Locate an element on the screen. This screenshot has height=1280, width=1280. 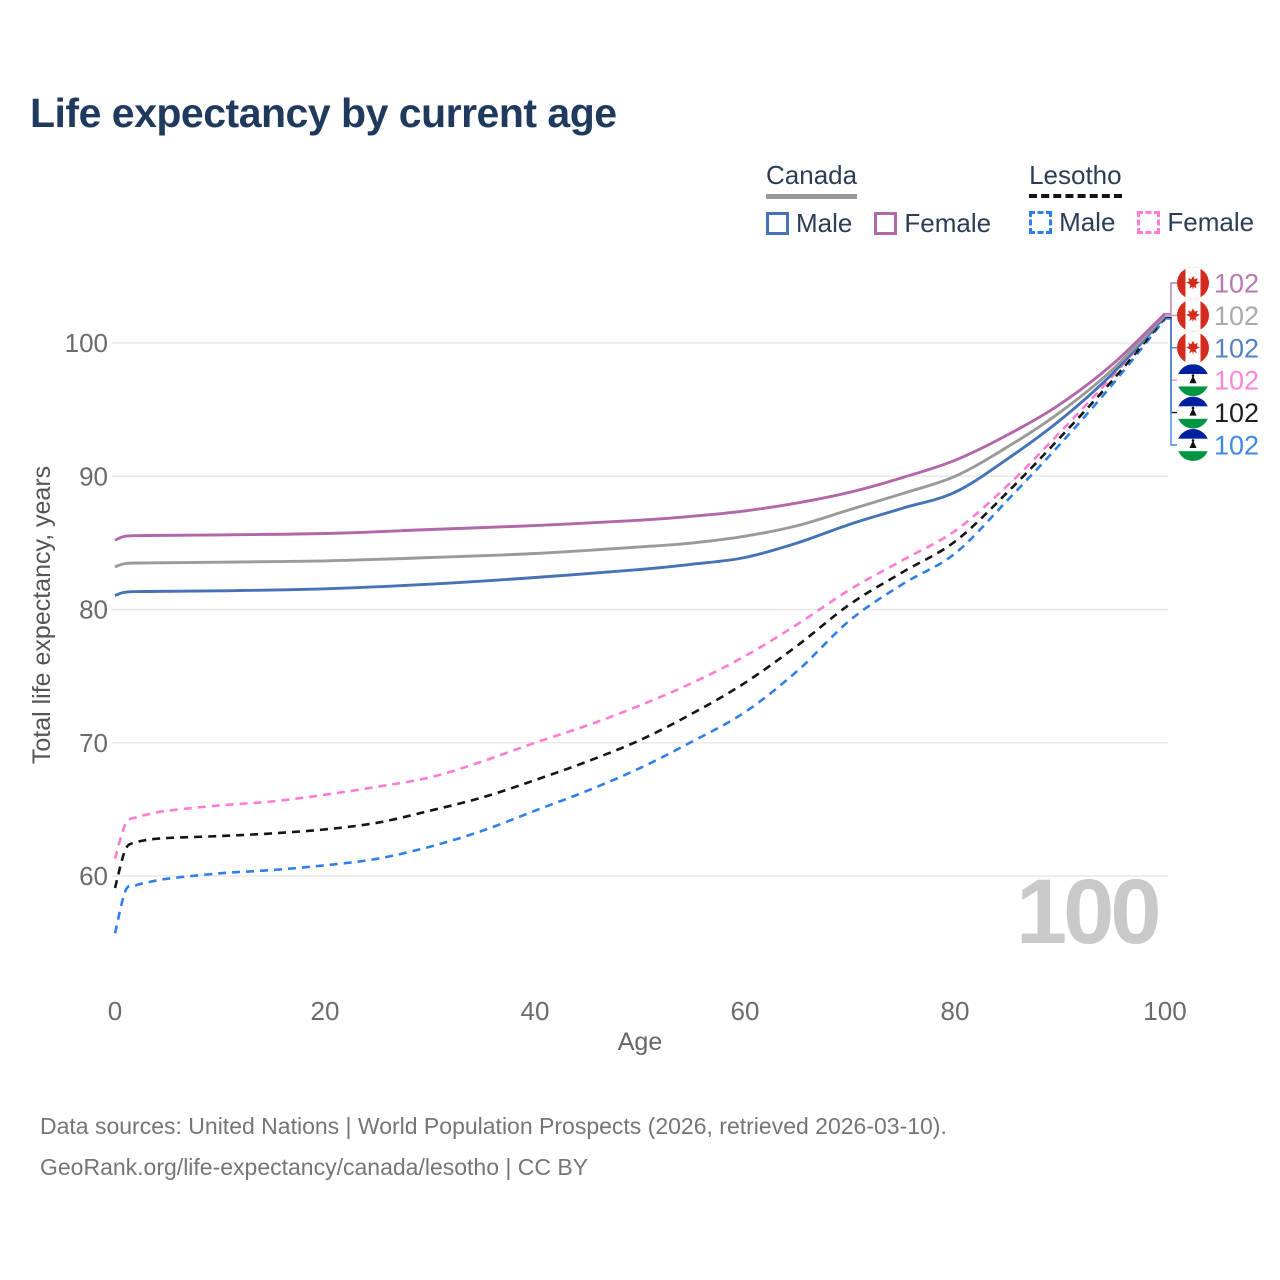
legend-country-label-lesotho: Lesotho is located at coordinates (1075, 179).